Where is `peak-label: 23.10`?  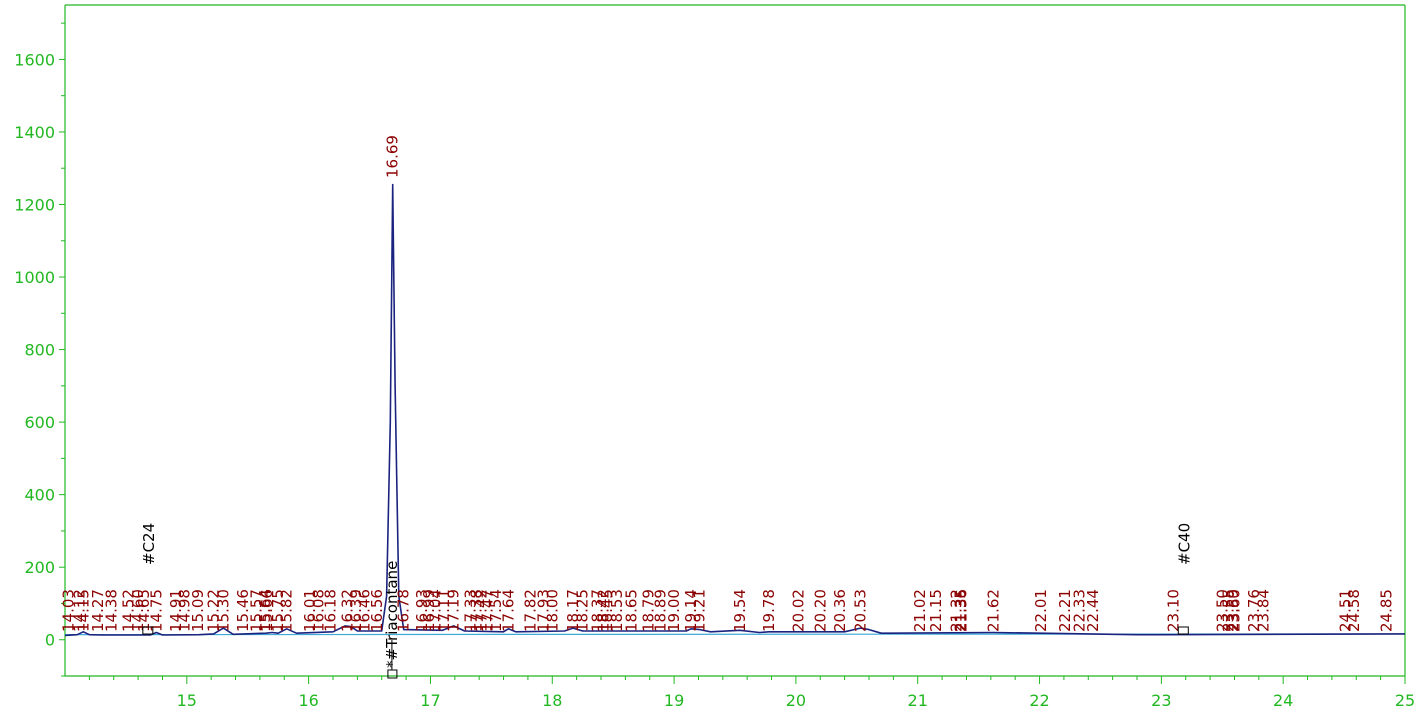
peak-label: 23.10 is located at coordinates (1174, 610).